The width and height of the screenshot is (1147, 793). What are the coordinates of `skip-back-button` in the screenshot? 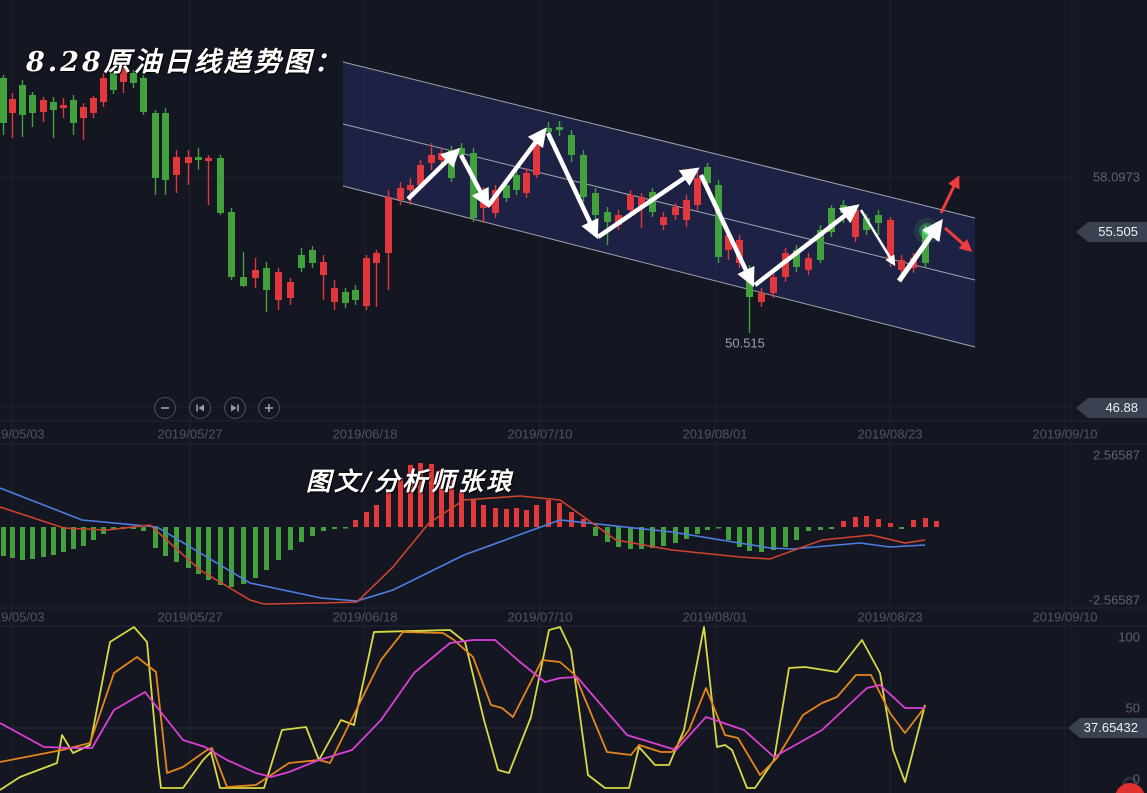 It's located at (200, 408).